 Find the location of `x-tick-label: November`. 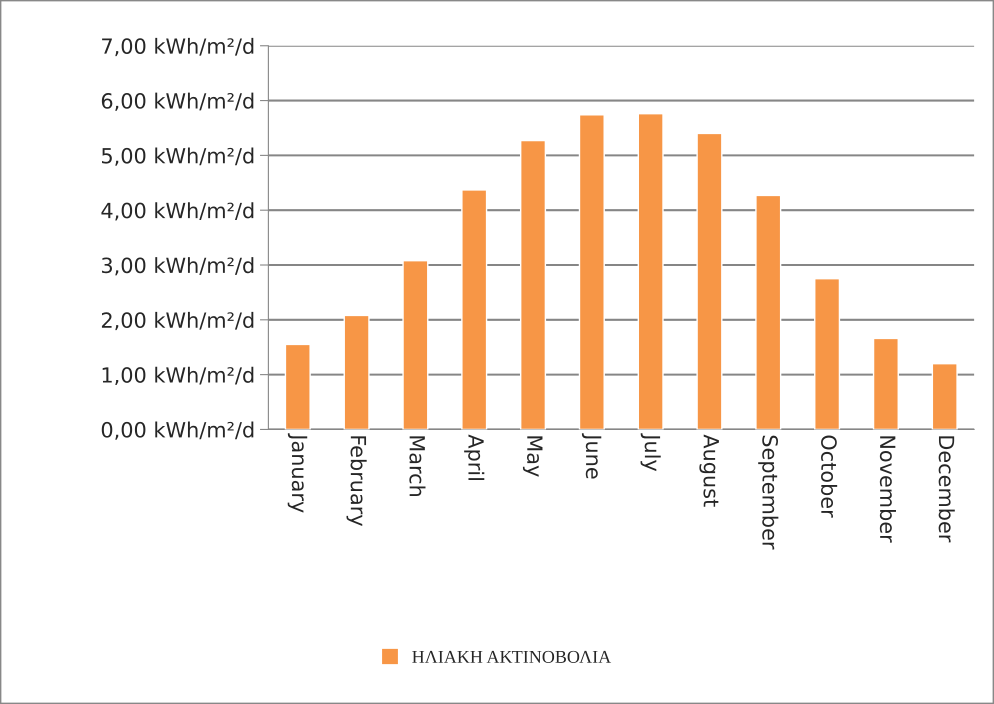

x-tick-label: November is located at coordinates (888, 489).